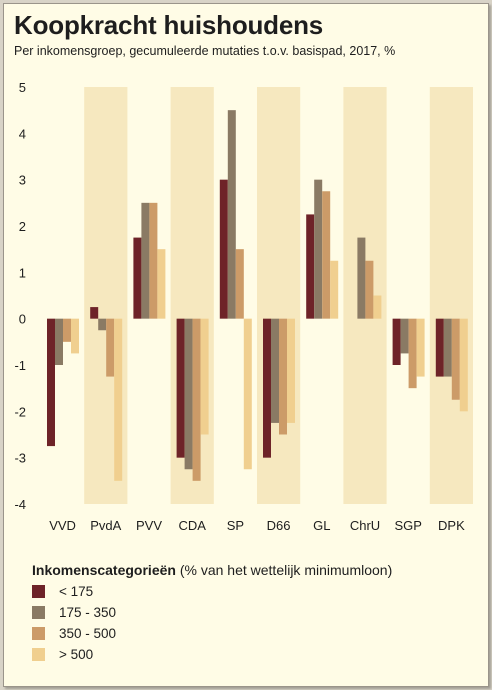 Image resolution: width=492 pixels, height=690 pixels. Describe the element at coordinates (76, 654) in the screenshot. I see `legend-label-4: > 500` at that location.